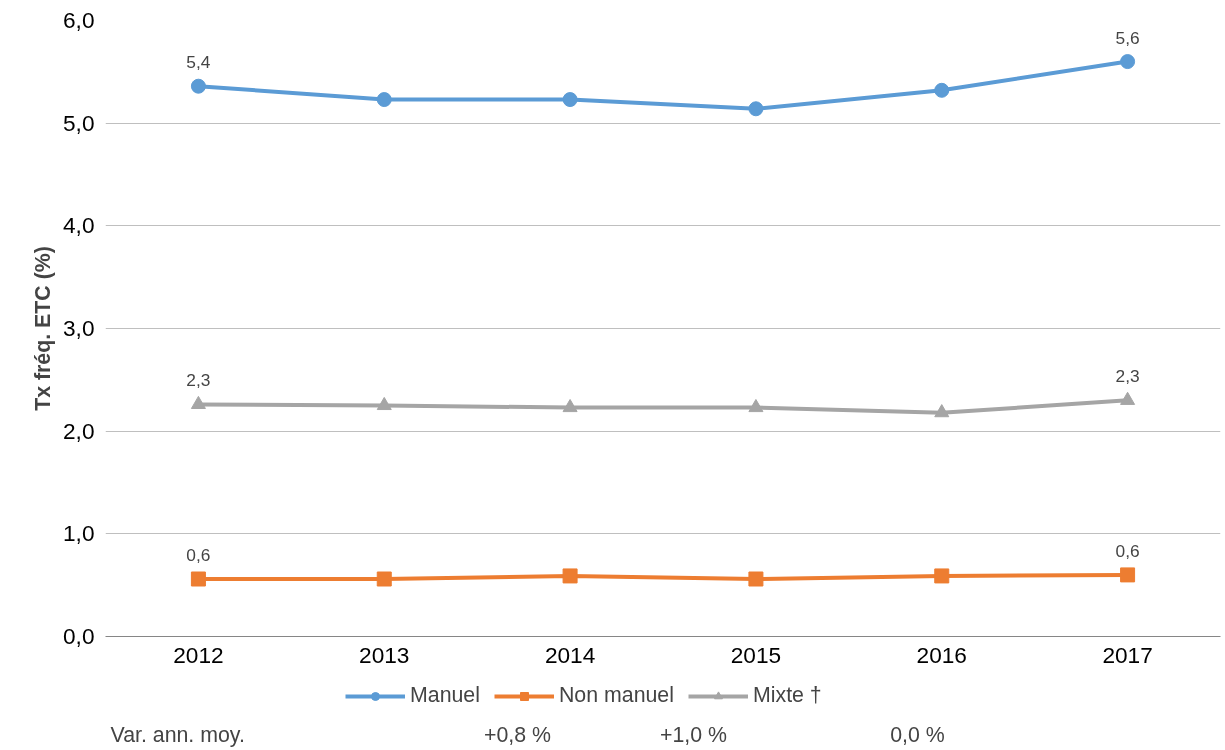 The image size is (1225, 750). I want to click on text: Var. ann. moy., so click(177, 734).